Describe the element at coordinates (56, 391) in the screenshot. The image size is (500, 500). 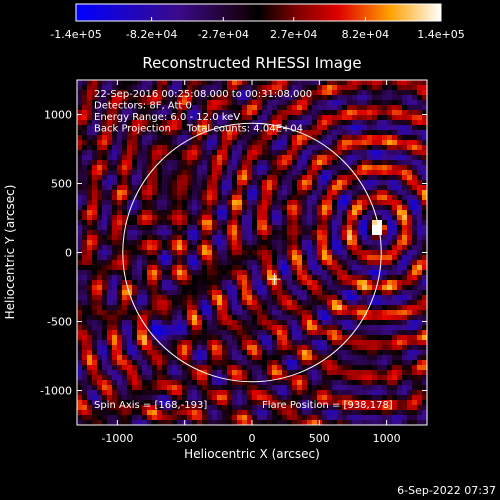
I see `y-tick-label: -1000` at that location.